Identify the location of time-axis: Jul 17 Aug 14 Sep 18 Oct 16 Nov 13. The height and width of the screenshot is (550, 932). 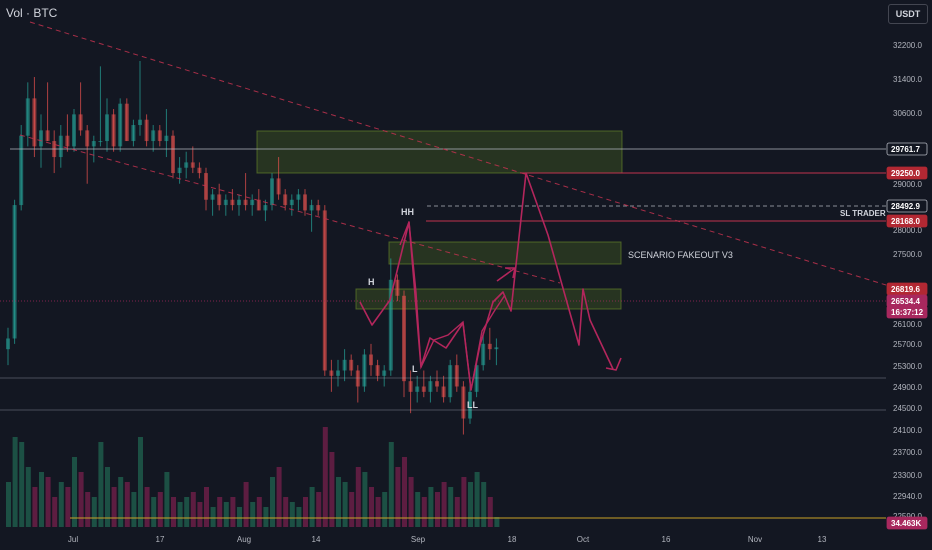
(447, 539).